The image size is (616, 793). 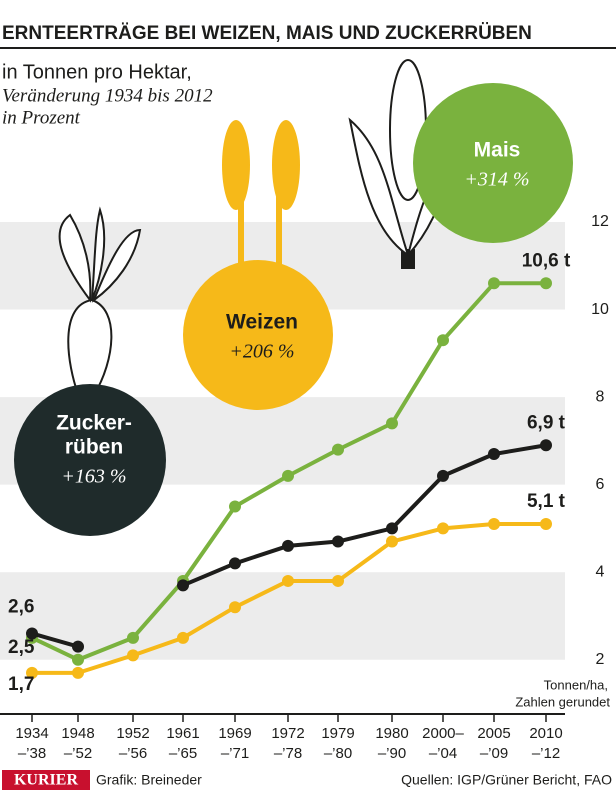 I want to click on change-label: +206 %, so click(x=261, y=352).